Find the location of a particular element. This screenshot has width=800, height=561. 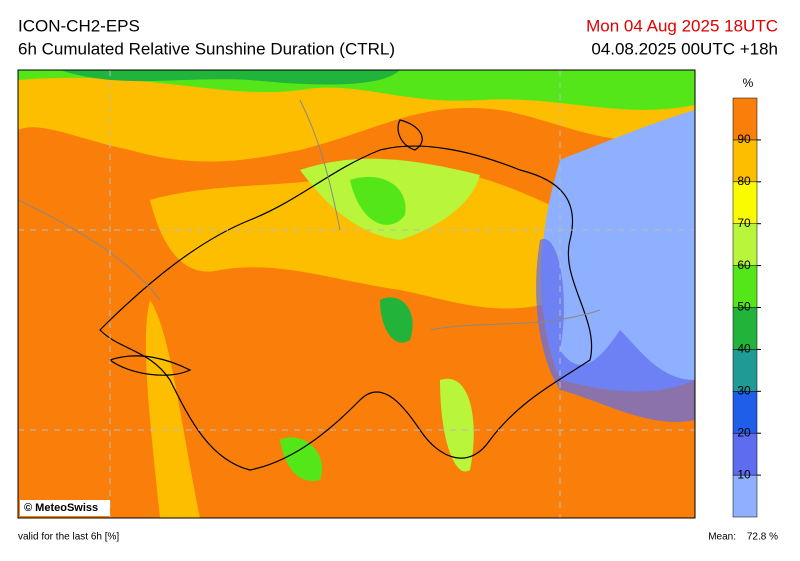

footer-note: valid for the last 6h [%] is located at coordinates (68, 537).